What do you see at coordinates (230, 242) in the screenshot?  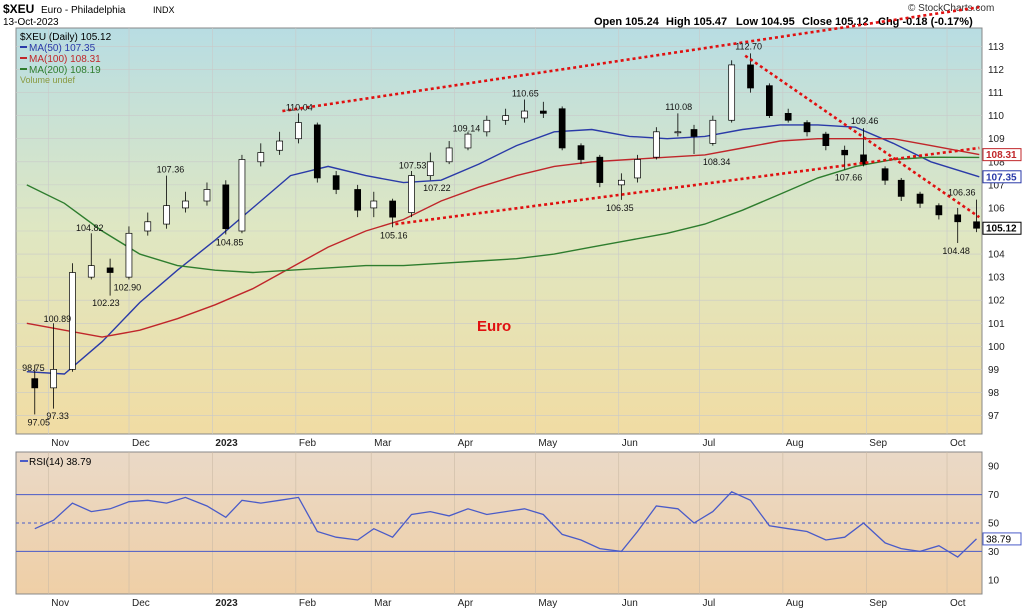 I see `price-label: 104.85` at bounding box center [230, 242].